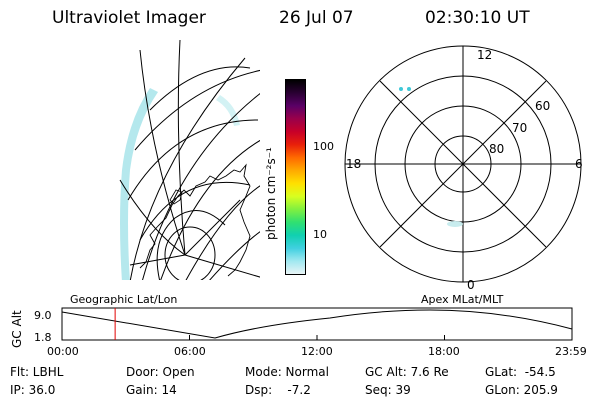  What do you see at coordinates (388, 390) in the screenshot?
I see `seq-readout: Seq: 39` at bounding box center [388, 390].